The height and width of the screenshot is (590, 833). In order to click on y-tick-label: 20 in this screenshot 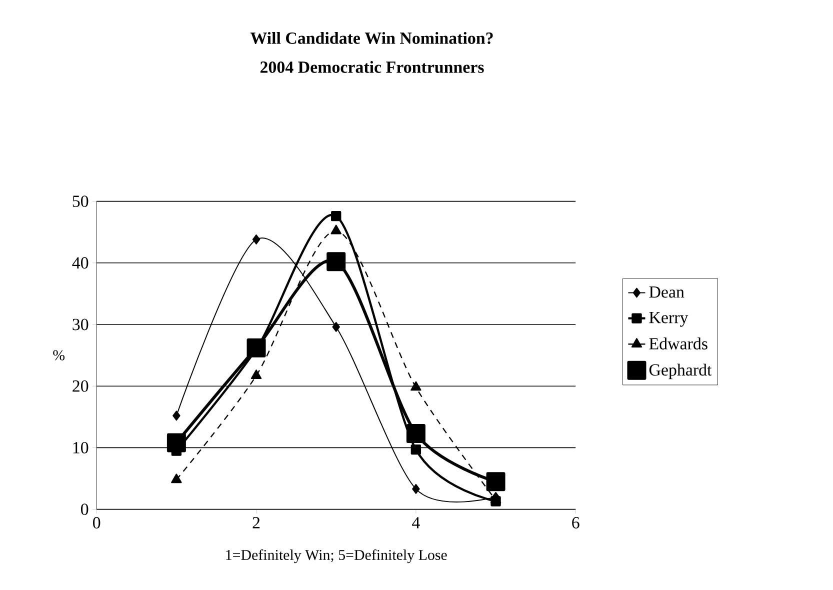, I will do `click(80, 386)`.